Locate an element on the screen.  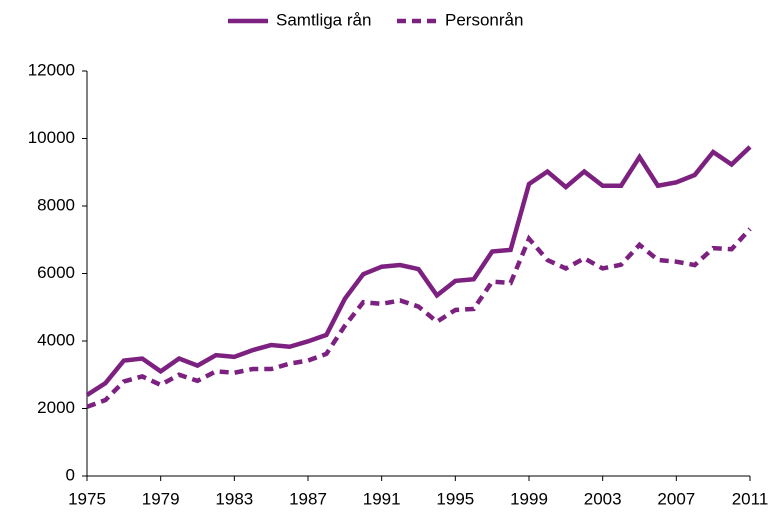
x-tick-label: 2007 is located at coordinates (676, 498).